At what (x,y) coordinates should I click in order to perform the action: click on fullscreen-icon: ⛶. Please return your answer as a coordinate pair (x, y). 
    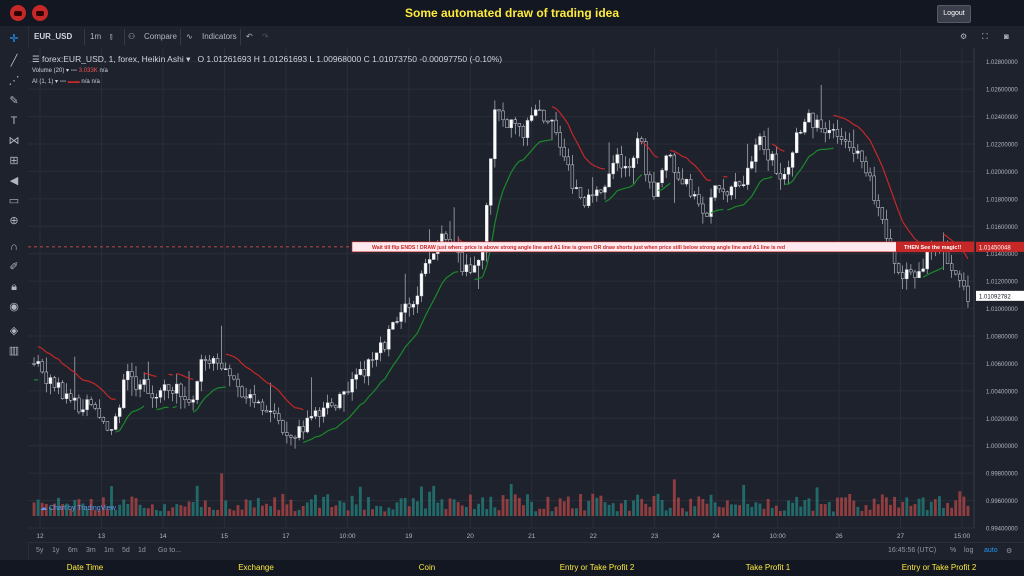
    Looking at the image, I should click on (985, 36).